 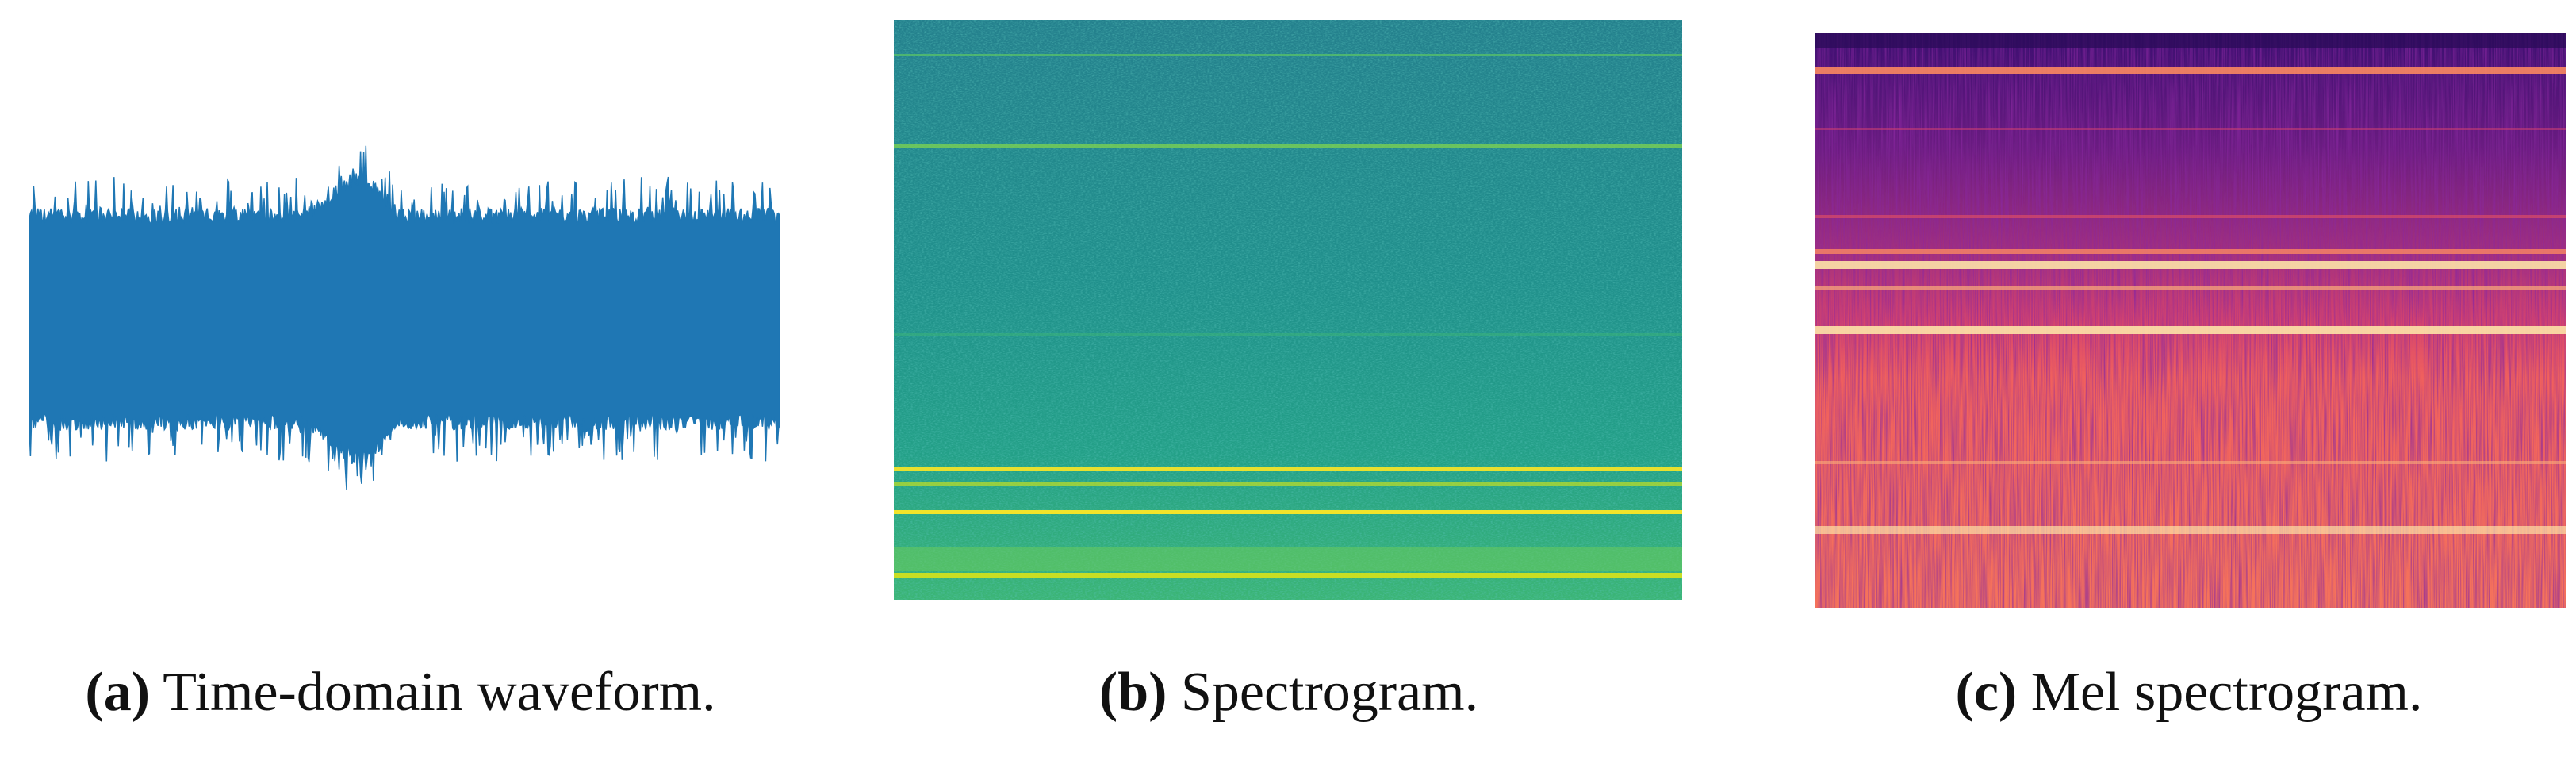 I want to click on caption: (a) Time-domain waveform., so click(x=400, y=693).